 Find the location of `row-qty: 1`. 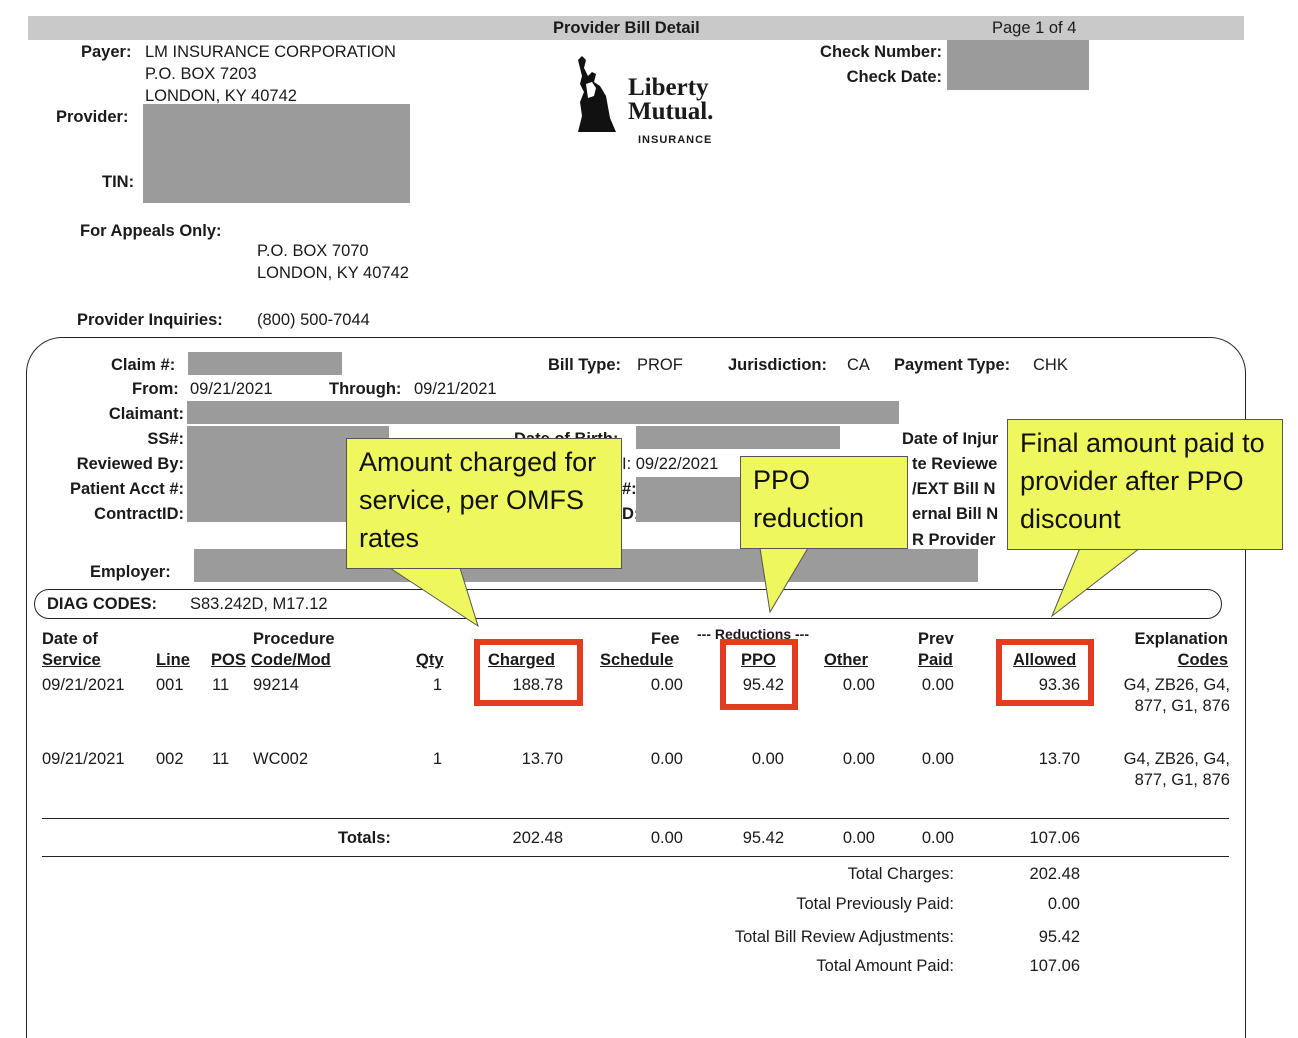

row-qty: 1 is located at coordinates (437, 759).